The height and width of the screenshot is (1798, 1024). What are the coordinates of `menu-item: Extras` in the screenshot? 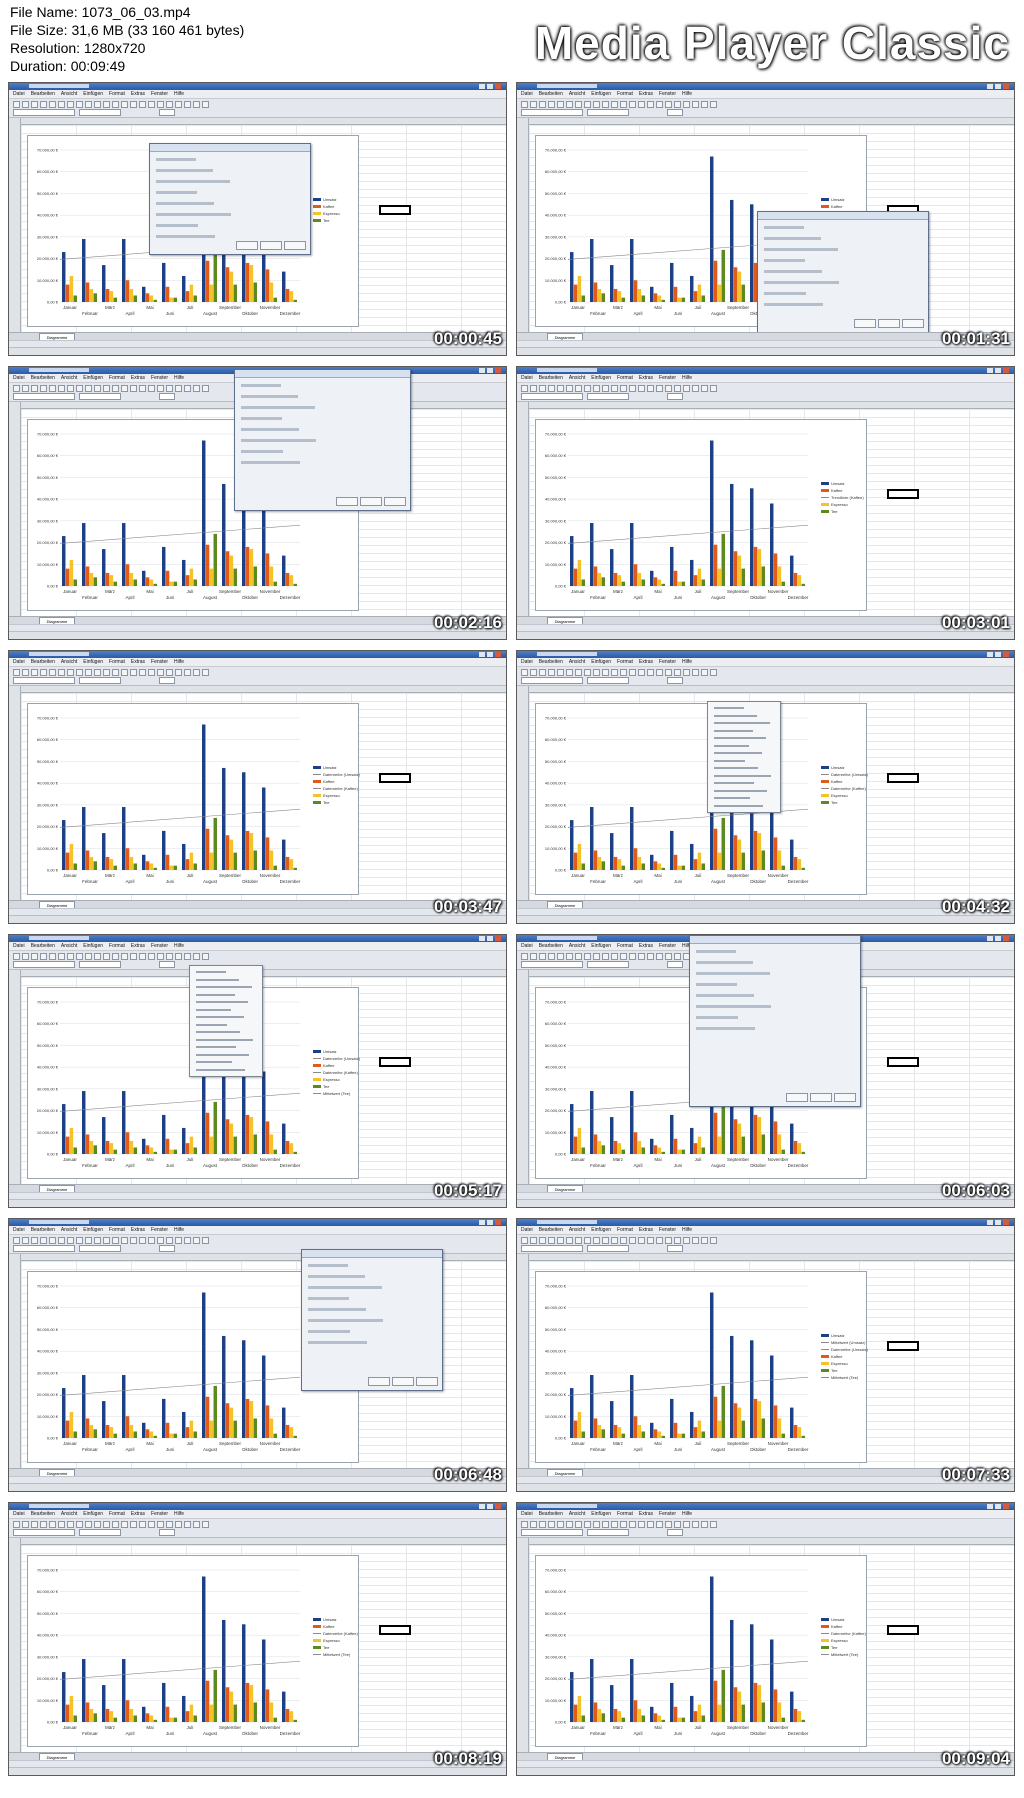 It's located at (646, 94).